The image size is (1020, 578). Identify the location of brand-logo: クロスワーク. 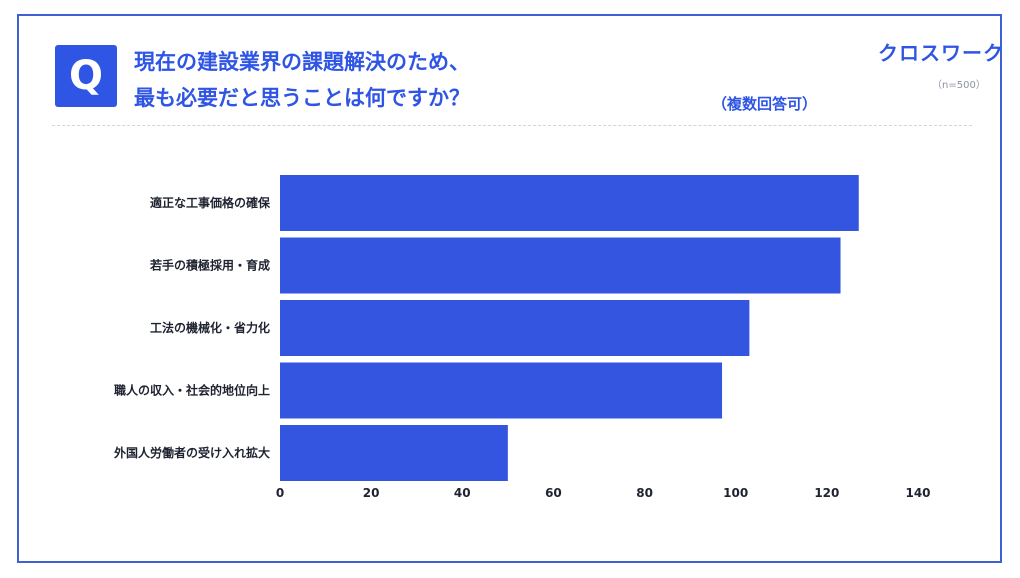
(941, 53).